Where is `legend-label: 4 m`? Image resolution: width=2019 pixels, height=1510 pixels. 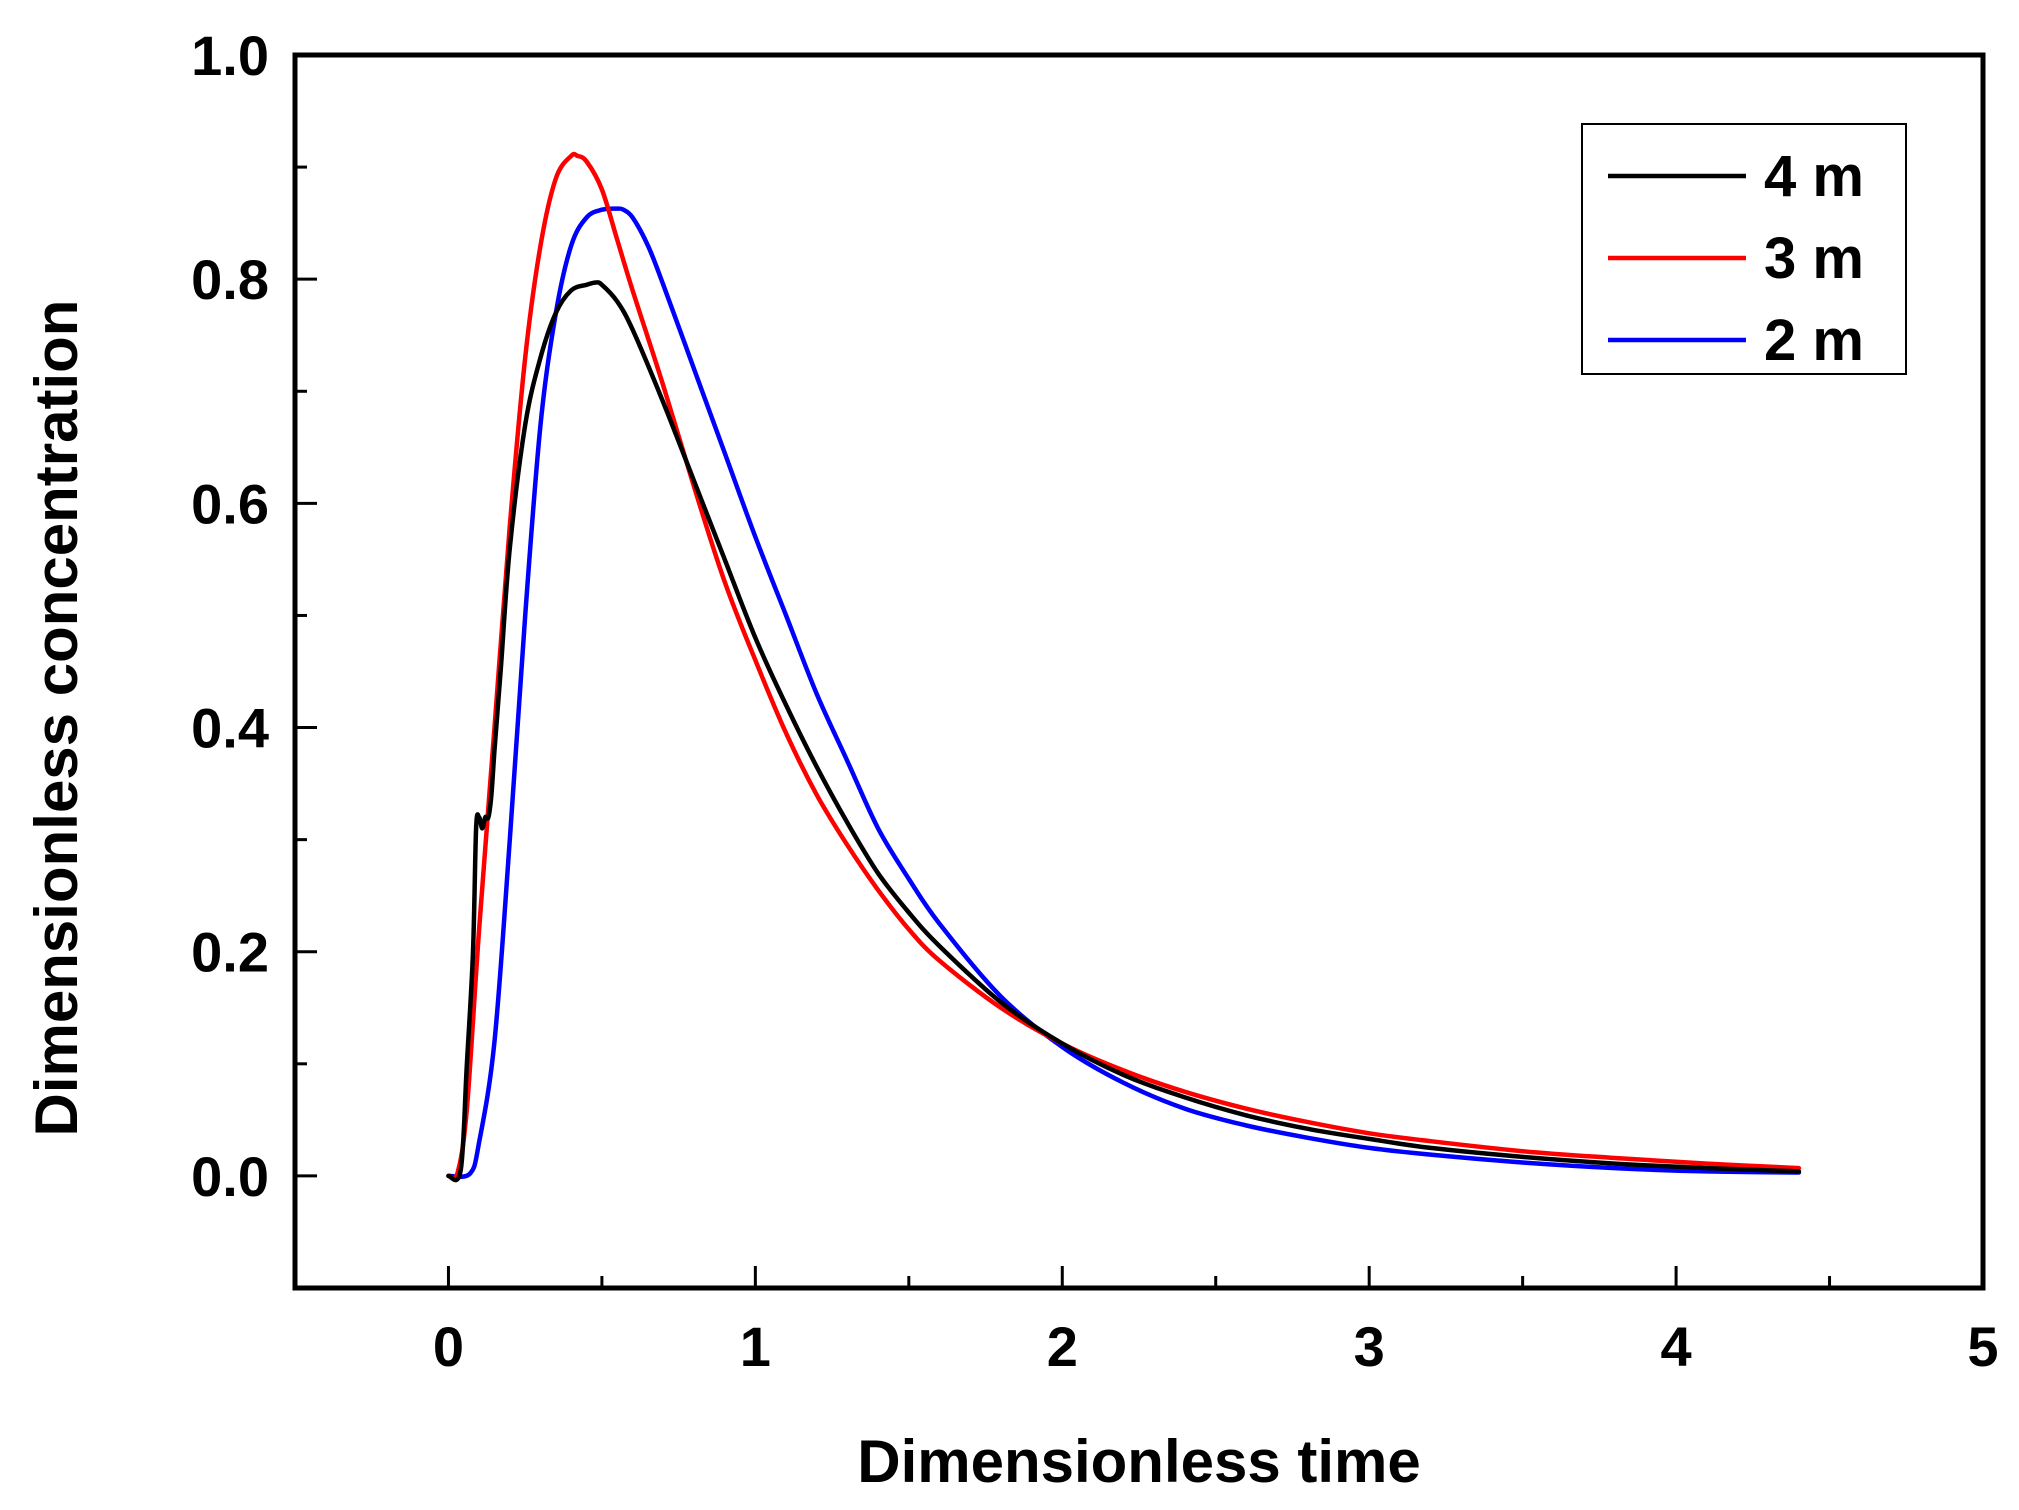
legend-label: 4 m is located at coordinates (1814, 176).